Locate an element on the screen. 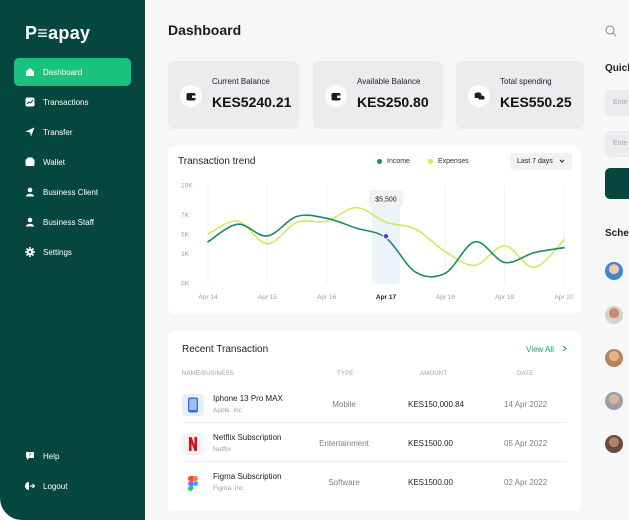  phone-icon is located at coordinates (193, 405).